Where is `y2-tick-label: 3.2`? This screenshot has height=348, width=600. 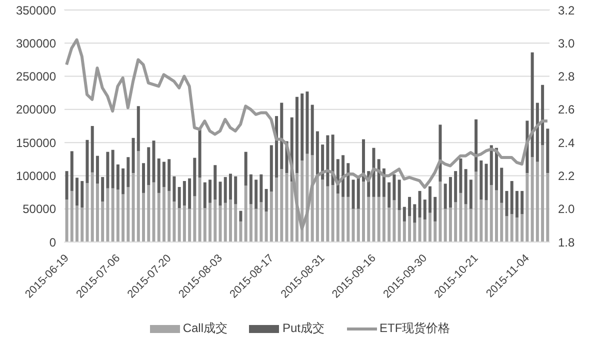 y2-tick-label: 3.2 is located at coordinates (567, 10).